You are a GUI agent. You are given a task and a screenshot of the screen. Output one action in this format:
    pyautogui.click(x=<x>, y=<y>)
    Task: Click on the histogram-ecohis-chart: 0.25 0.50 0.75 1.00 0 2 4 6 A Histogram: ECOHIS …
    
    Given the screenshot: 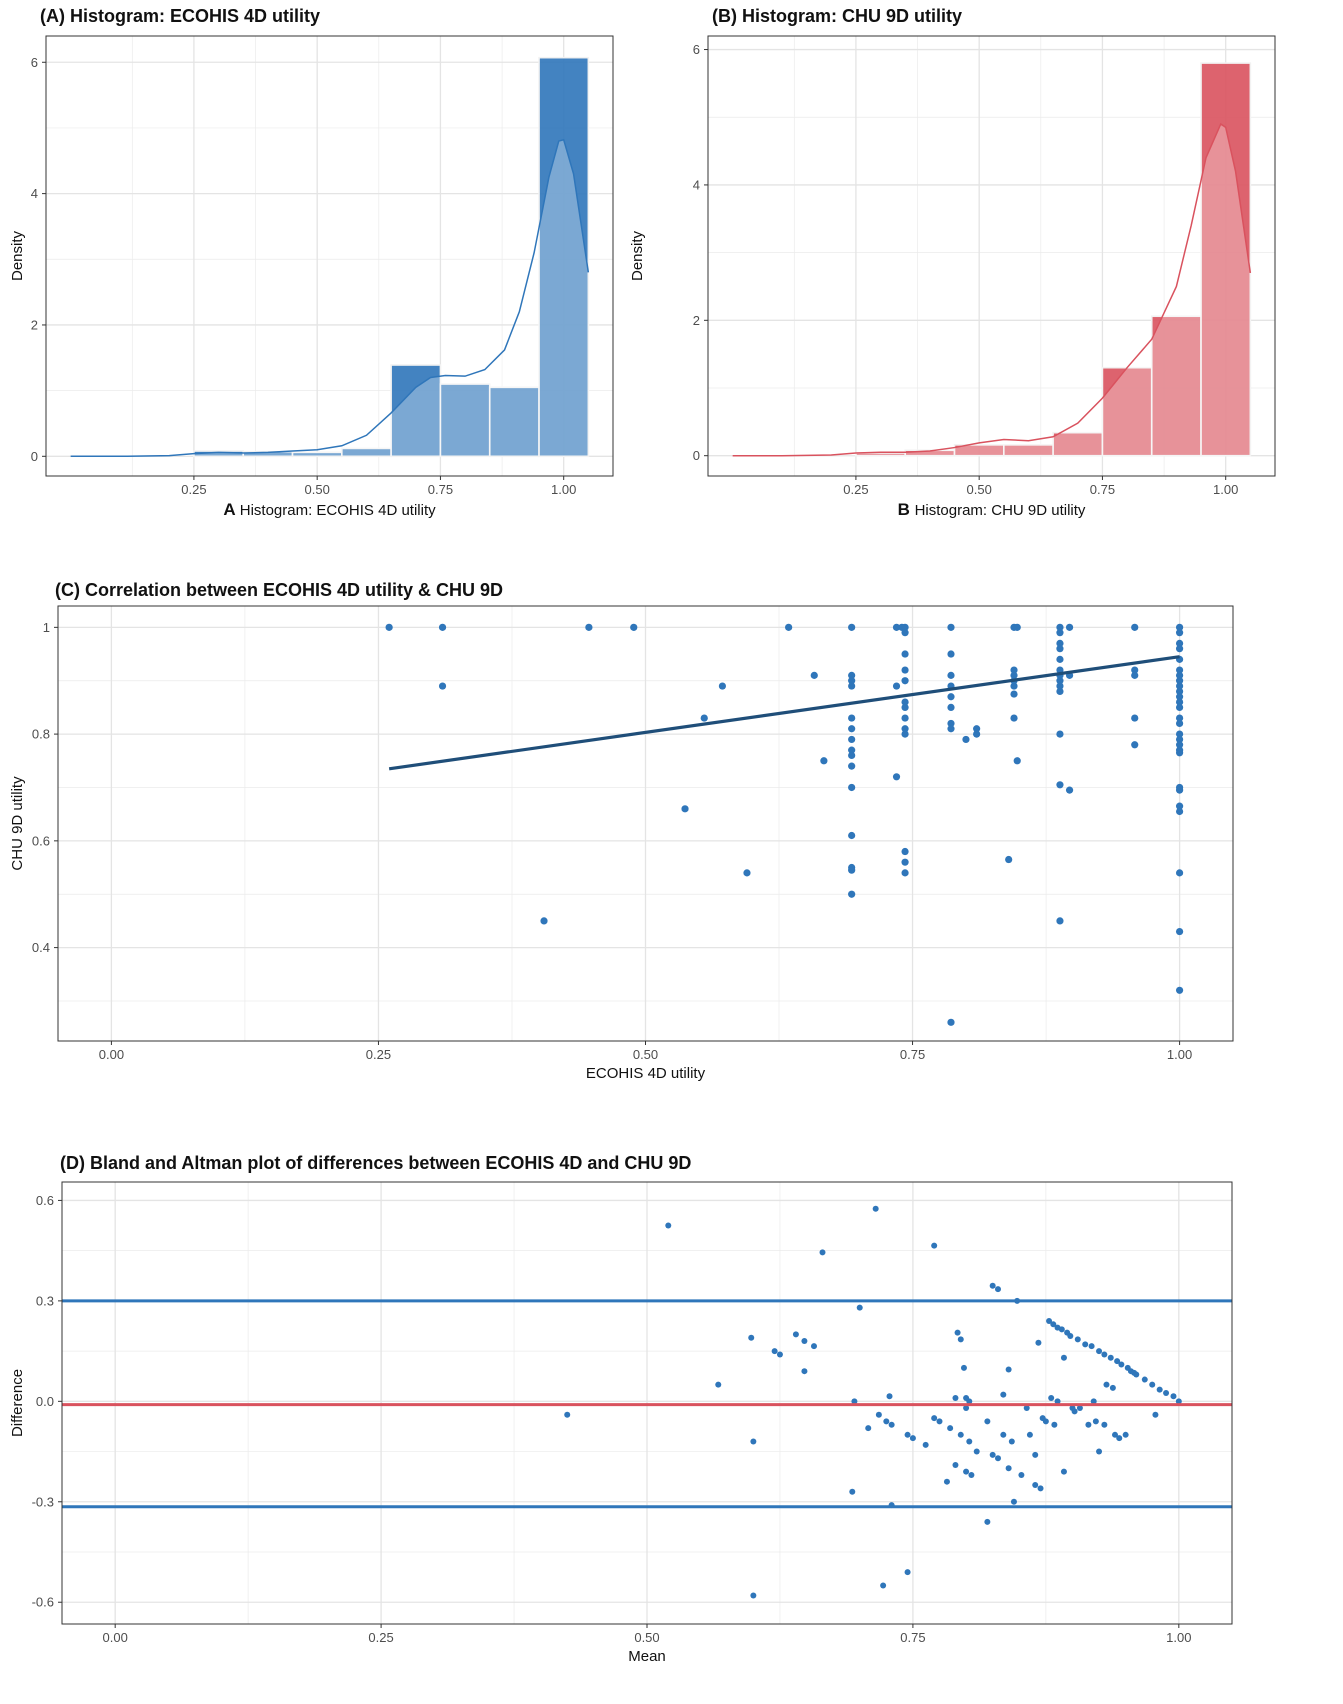 What is the action you would take?
    pyautogui.click(x=311, y=277)
    